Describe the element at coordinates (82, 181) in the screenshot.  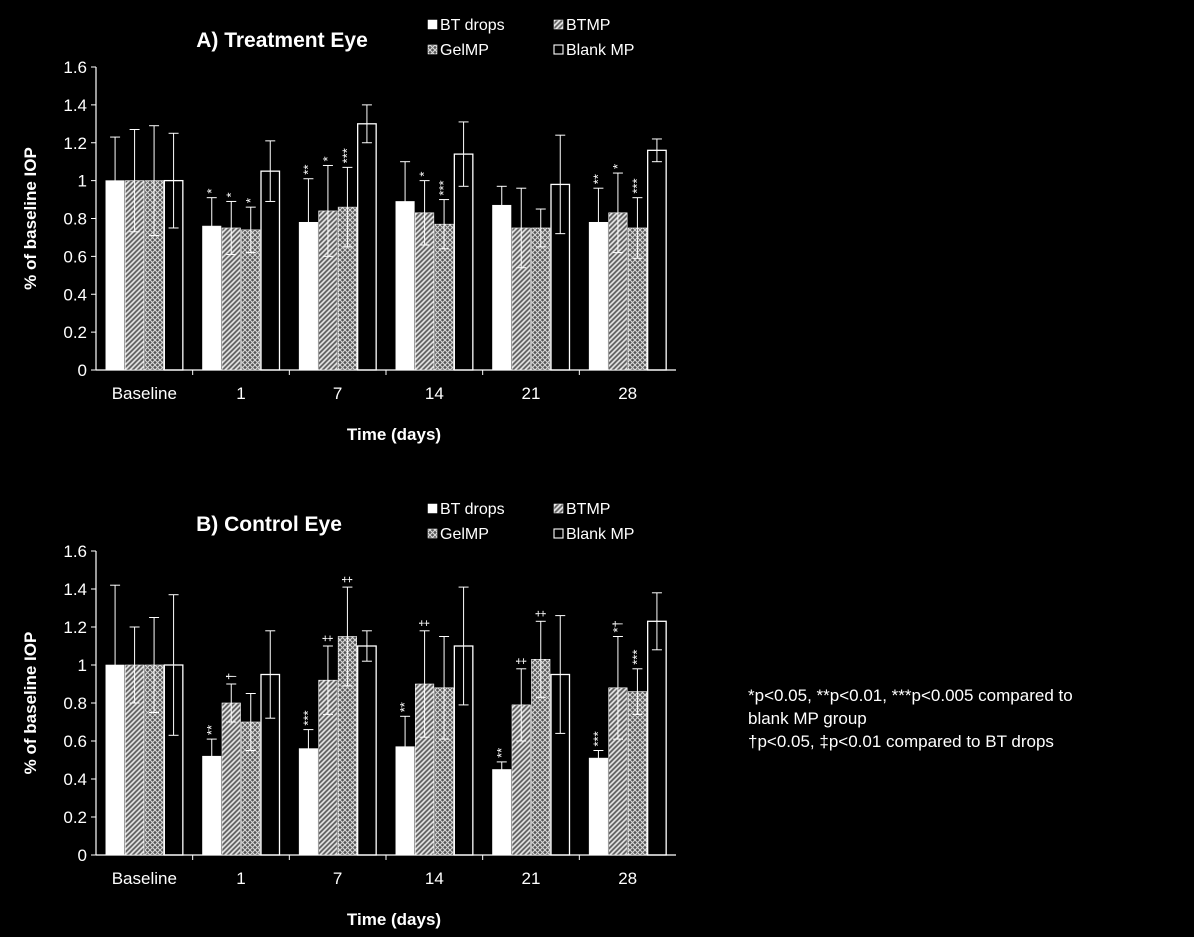
I see `panel-1-y-tick-label: 1` at that location.